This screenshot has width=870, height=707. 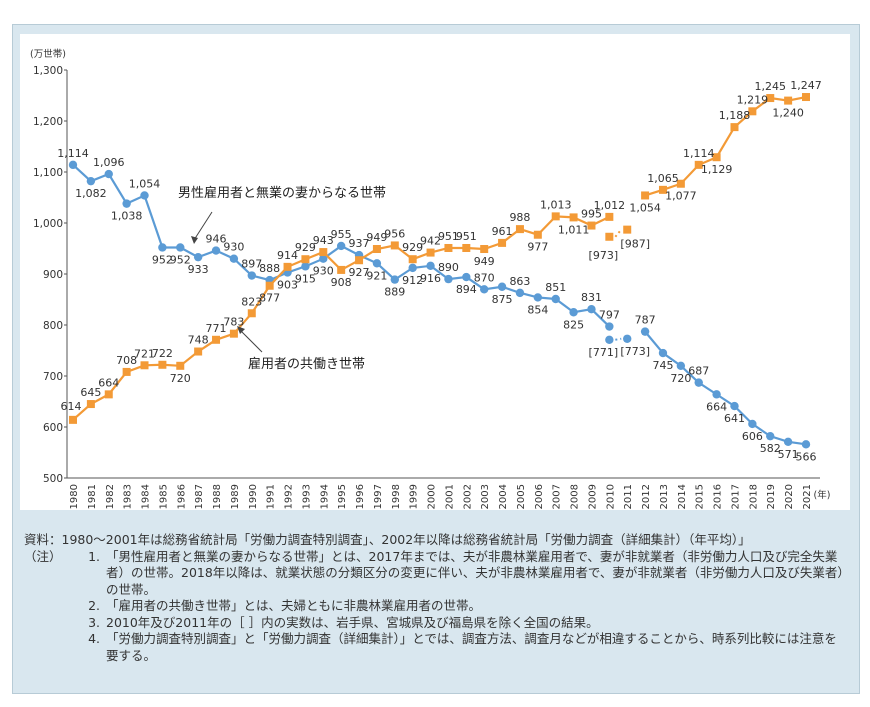 What do you see at coordinates (253, 496) in the screenshot?
I see `x-tick-label: 1990` at bounding box center [253, 496].